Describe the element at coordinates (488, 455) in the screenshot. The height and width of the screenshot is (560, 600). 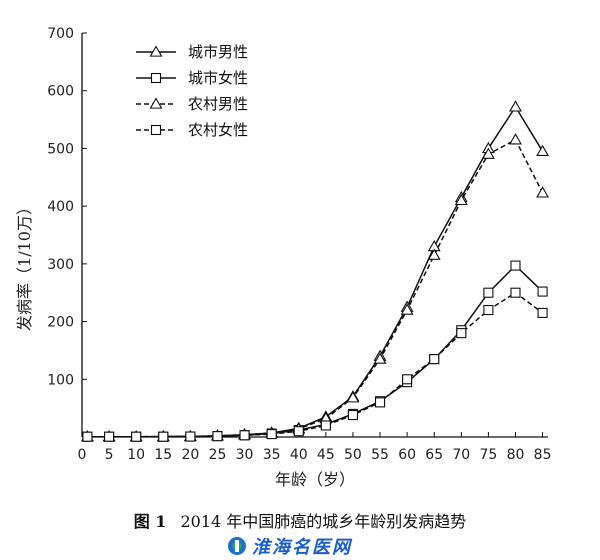
I see `x-tick-label: 75` at that location.